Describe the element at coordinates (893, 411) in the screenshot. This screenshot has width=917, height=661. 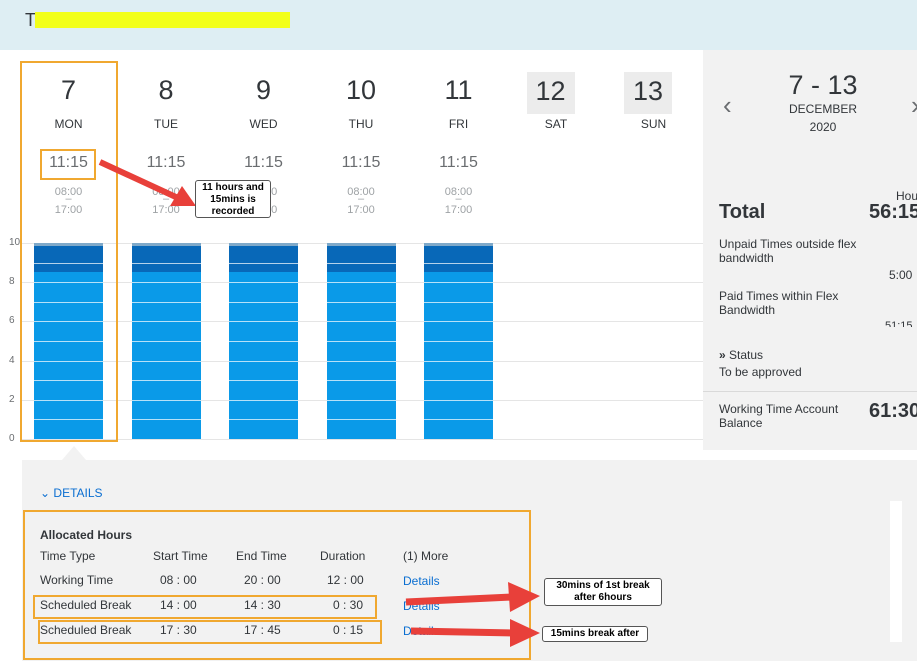
I see `balance-value: 61:30` at that location.